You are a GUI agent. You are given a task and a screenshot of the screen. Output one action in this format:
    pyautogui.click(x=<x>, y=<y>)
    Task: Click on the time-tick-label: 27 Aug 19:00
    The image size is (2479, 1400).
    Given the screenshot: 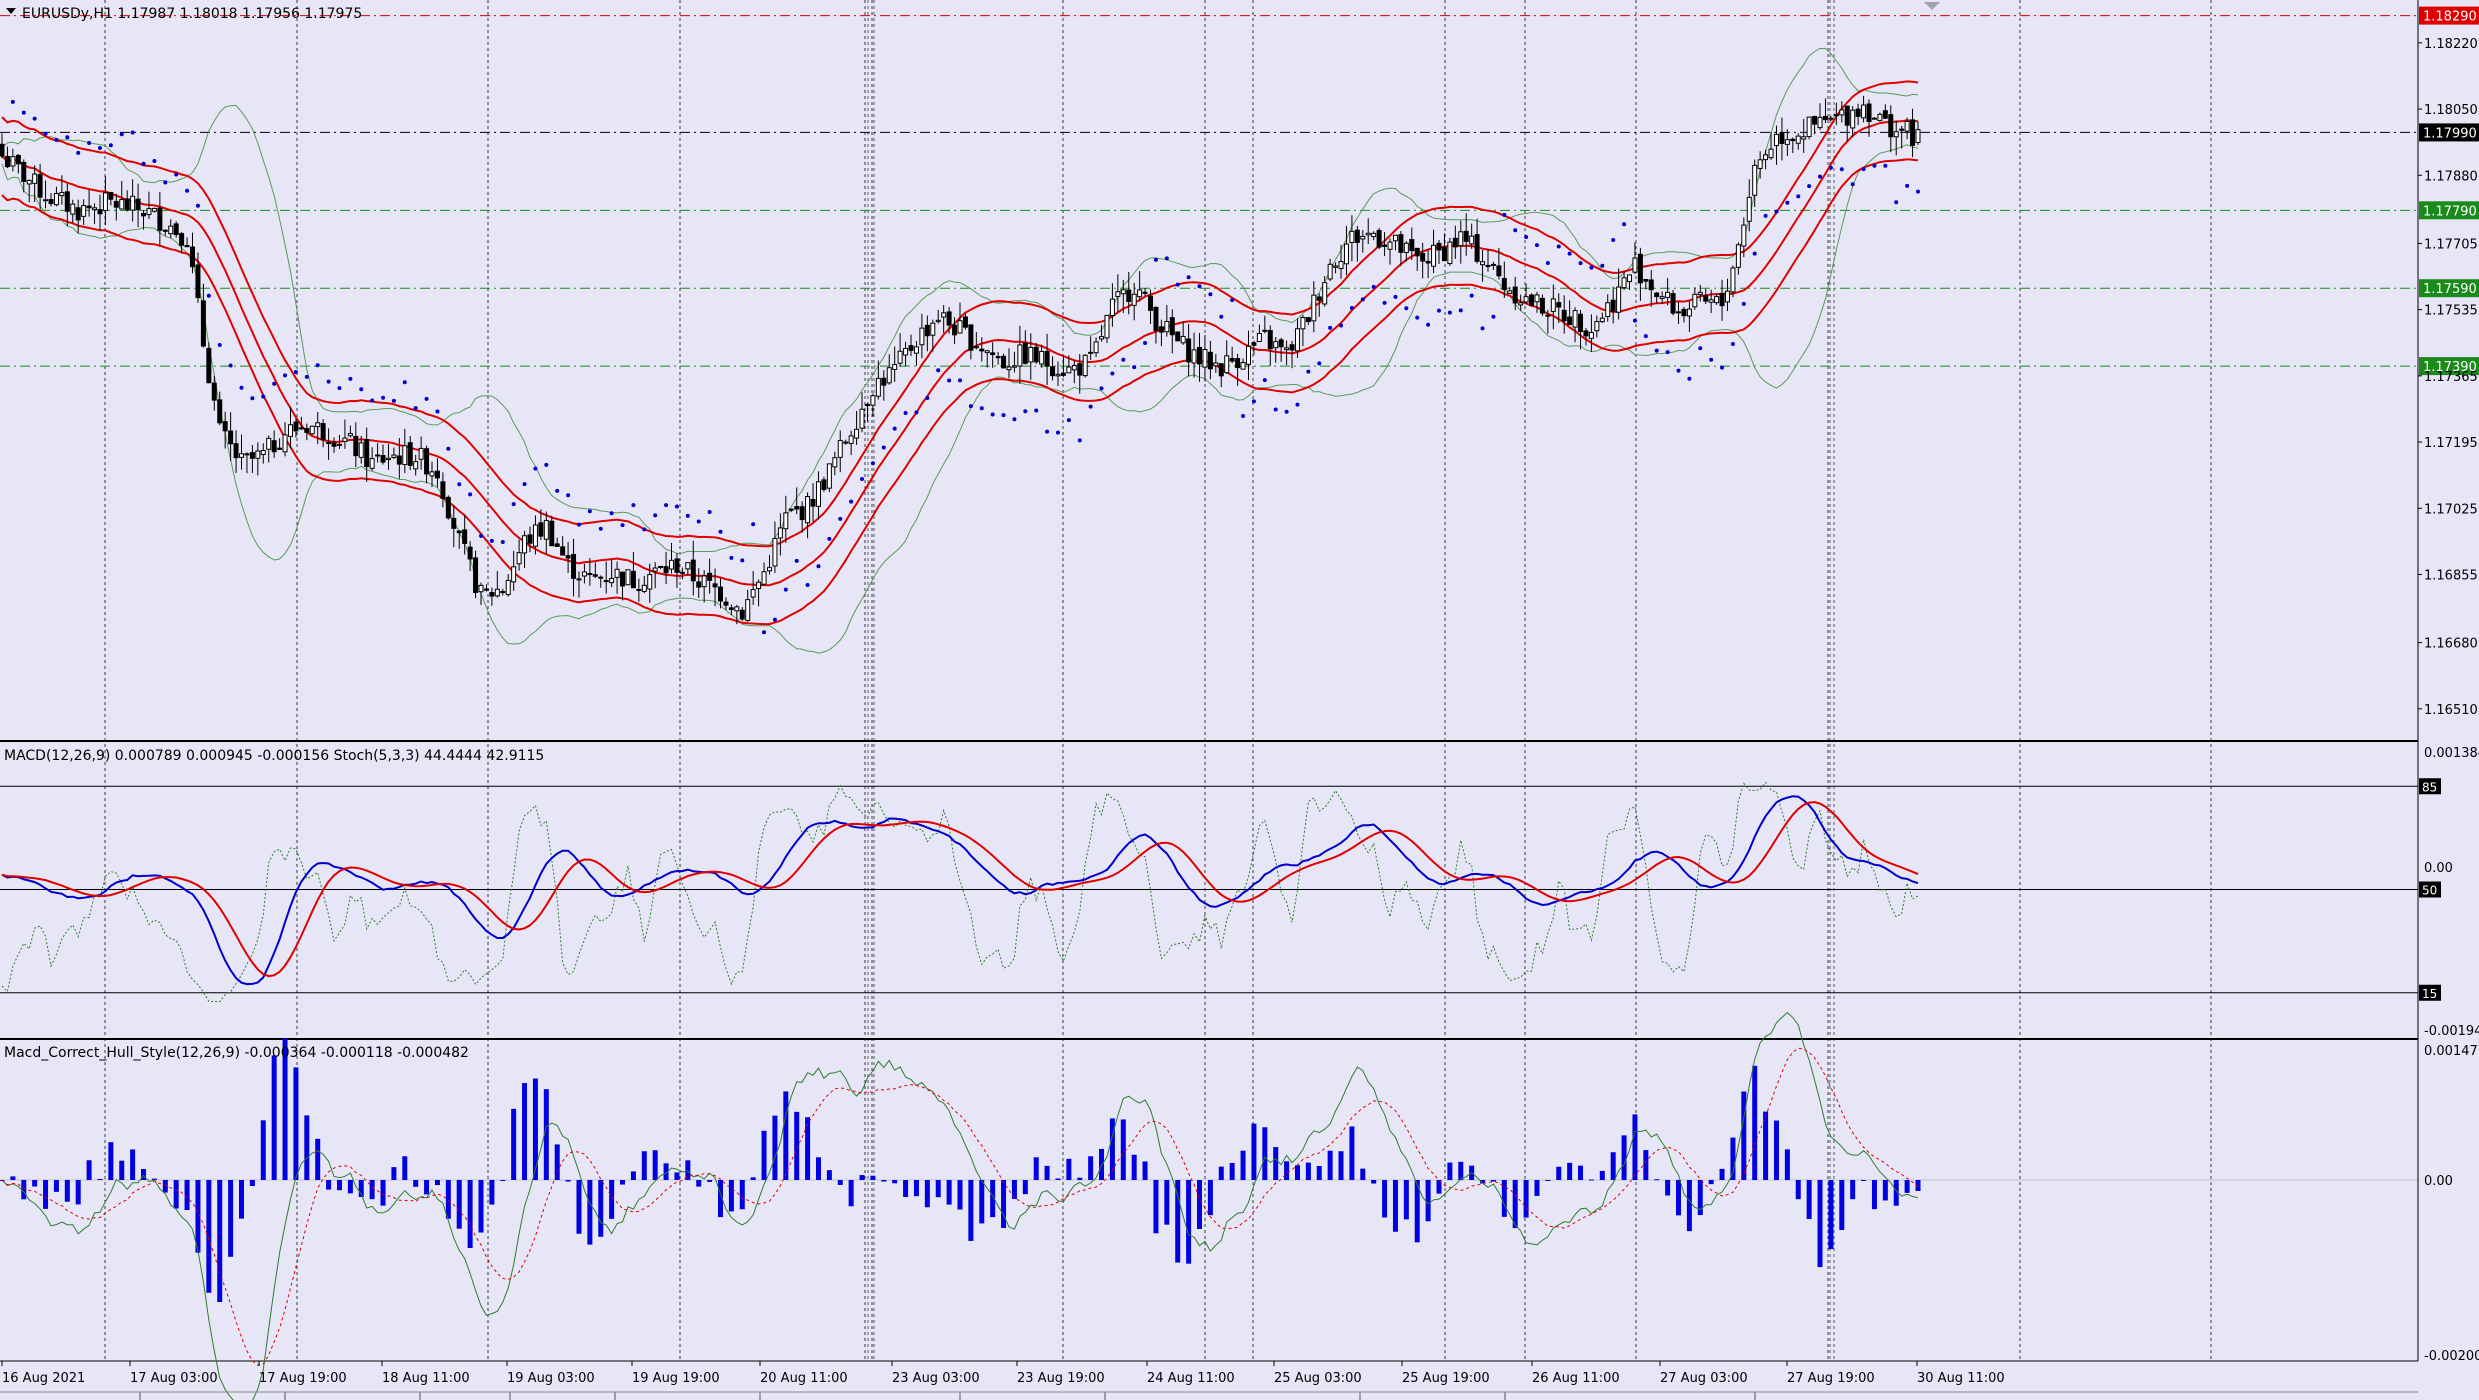 What is the action you would take?
    pyautogui.click(x=1831, y=1378)
    